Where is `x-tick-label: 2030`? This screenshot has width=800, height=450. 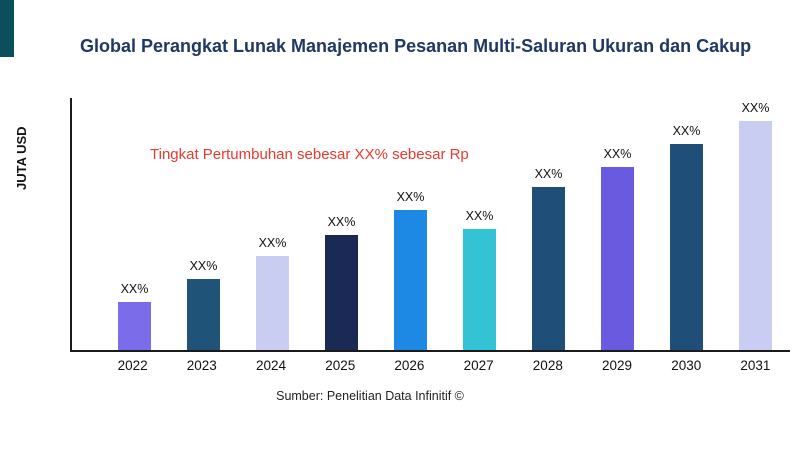
x-tick-label: 2030 is located at coordinates (686, 365).